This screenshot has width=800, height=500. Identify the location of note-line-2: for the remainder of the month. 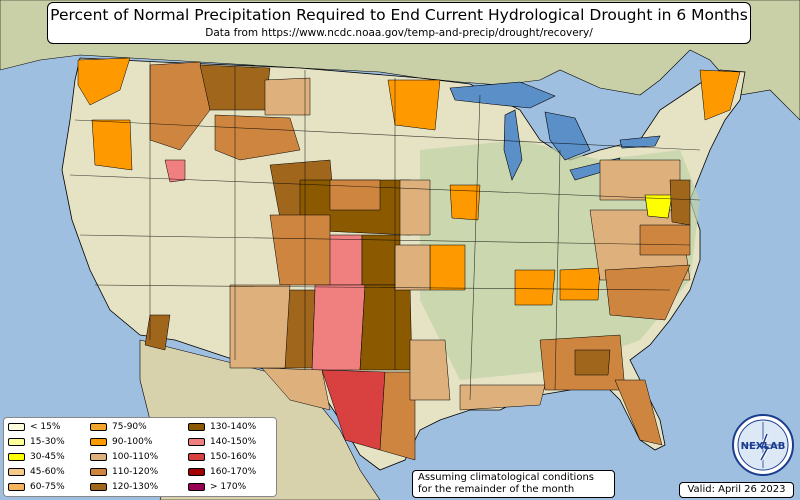
(496, 489).